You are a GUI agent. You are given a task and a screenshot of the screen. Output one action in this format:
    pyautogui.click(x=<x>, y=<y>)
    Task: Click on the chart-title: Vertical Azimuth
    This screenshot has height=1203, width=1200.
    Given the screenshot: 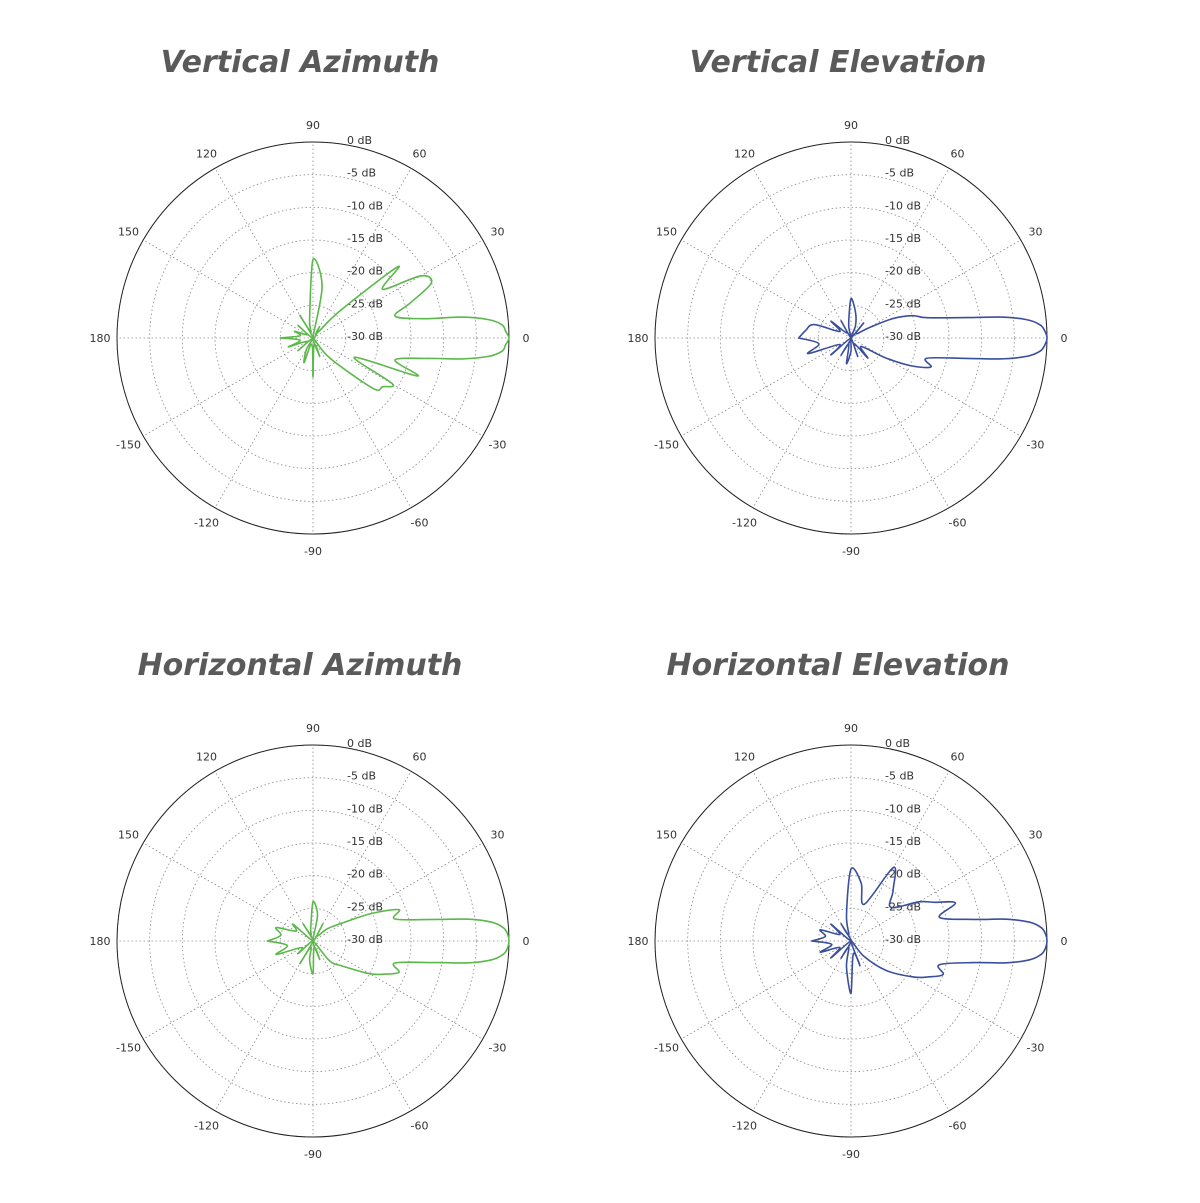 What is the action you would take?
    pyautogui.click(x=300, y=62)
    